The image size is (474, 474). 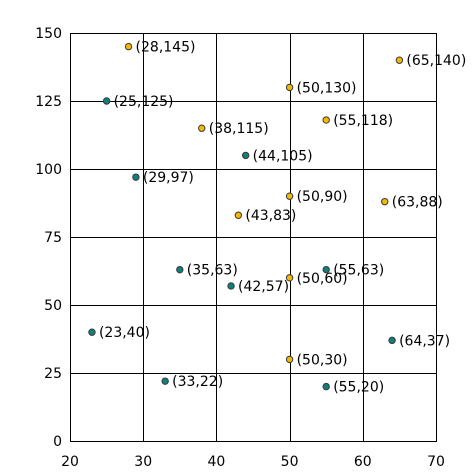 I want to click on y-axis-ticks: 0 25 50 75 100 125 150, so click(x=48, y=238).